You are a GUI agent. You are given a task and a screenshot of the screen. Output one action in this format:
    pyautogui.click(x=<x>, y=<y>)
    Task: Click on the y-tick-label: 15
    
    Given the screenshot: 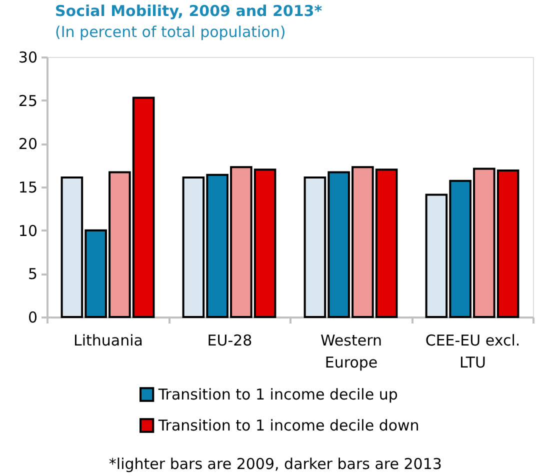 What is the action you would take?
    pyautogui.click(x=28, y=187)
    